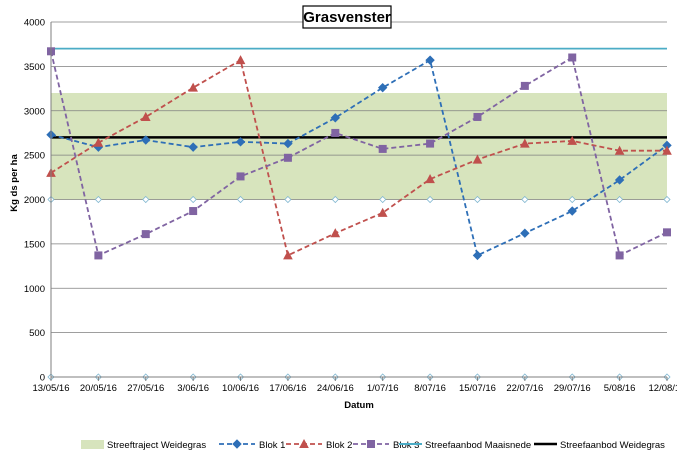 The image size is (677, 453). I want to click on legend-label-maaisnede: Streefaanbod Maaisnede, so click(478, 445).